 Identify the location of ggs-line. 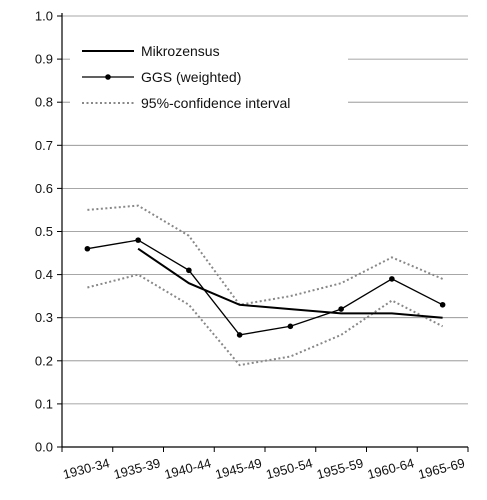
(265, 287).